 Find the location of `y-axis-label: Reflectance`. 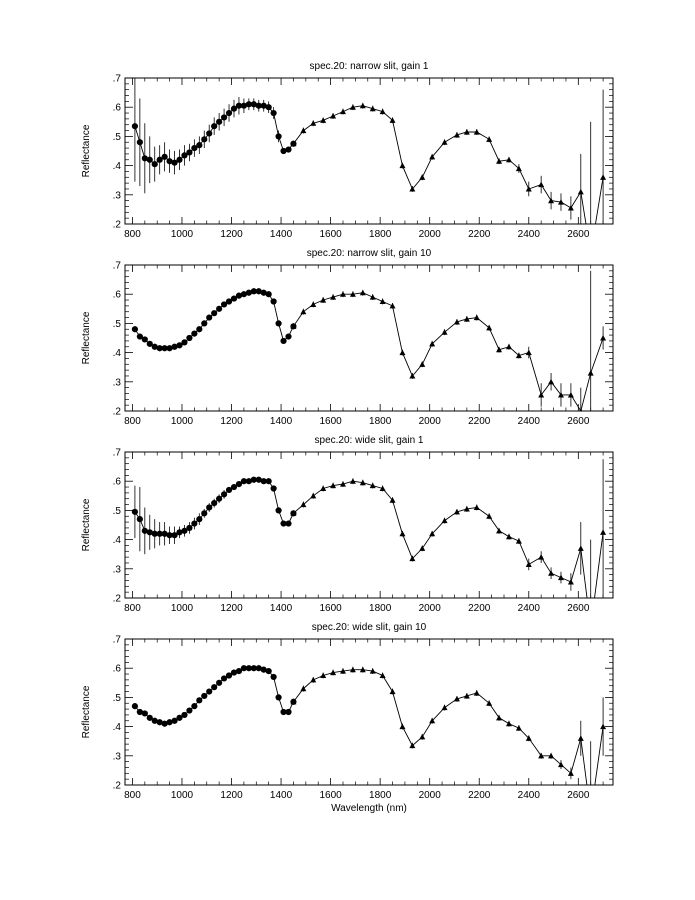

y-axis-label: Reflectance is located at coordinates (86, 711).